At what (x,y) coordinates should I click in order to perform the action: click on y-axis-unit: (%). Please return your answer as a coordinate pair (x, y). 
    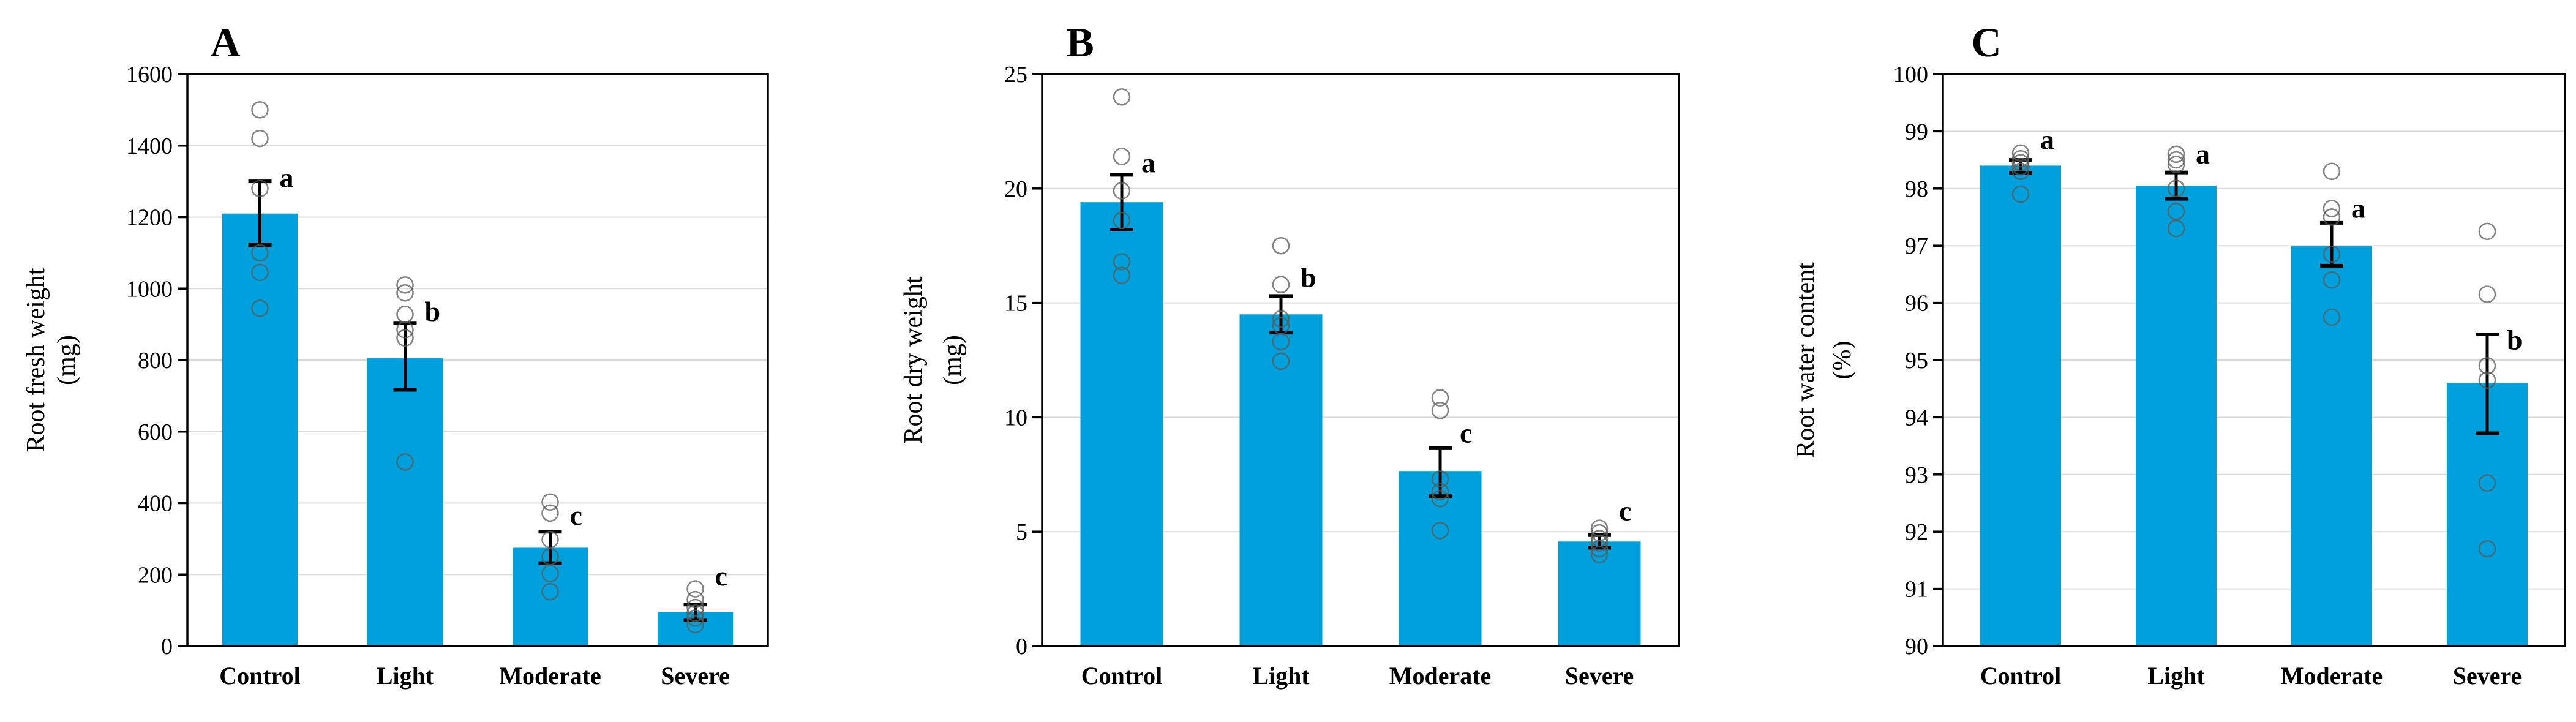
    Looking at the image, I should click on (1842, 361).